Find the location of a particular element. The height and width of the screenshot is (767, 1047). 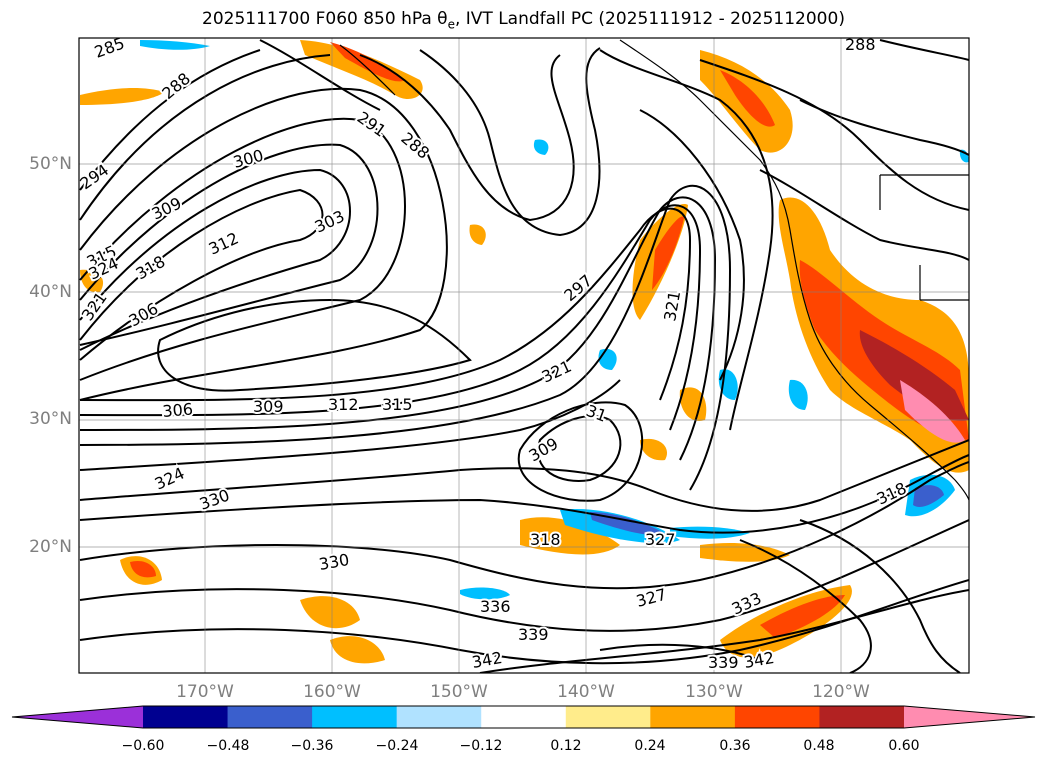

contour-label: 327 is located at coordinates (660, 539).